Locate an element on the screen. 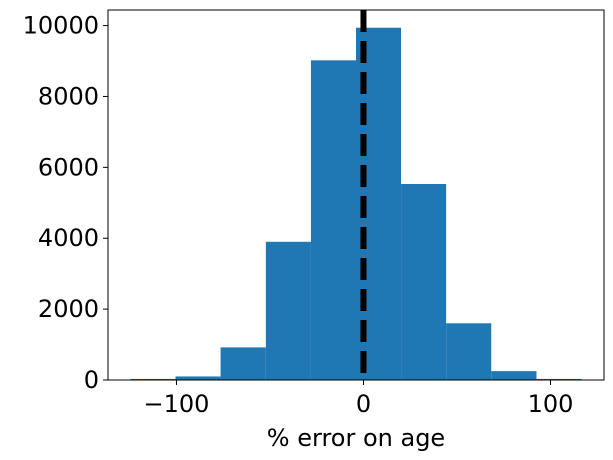 This screenshot has width=613, height=460. x-axis-label: % error on age is located at coordinates (356, 438).